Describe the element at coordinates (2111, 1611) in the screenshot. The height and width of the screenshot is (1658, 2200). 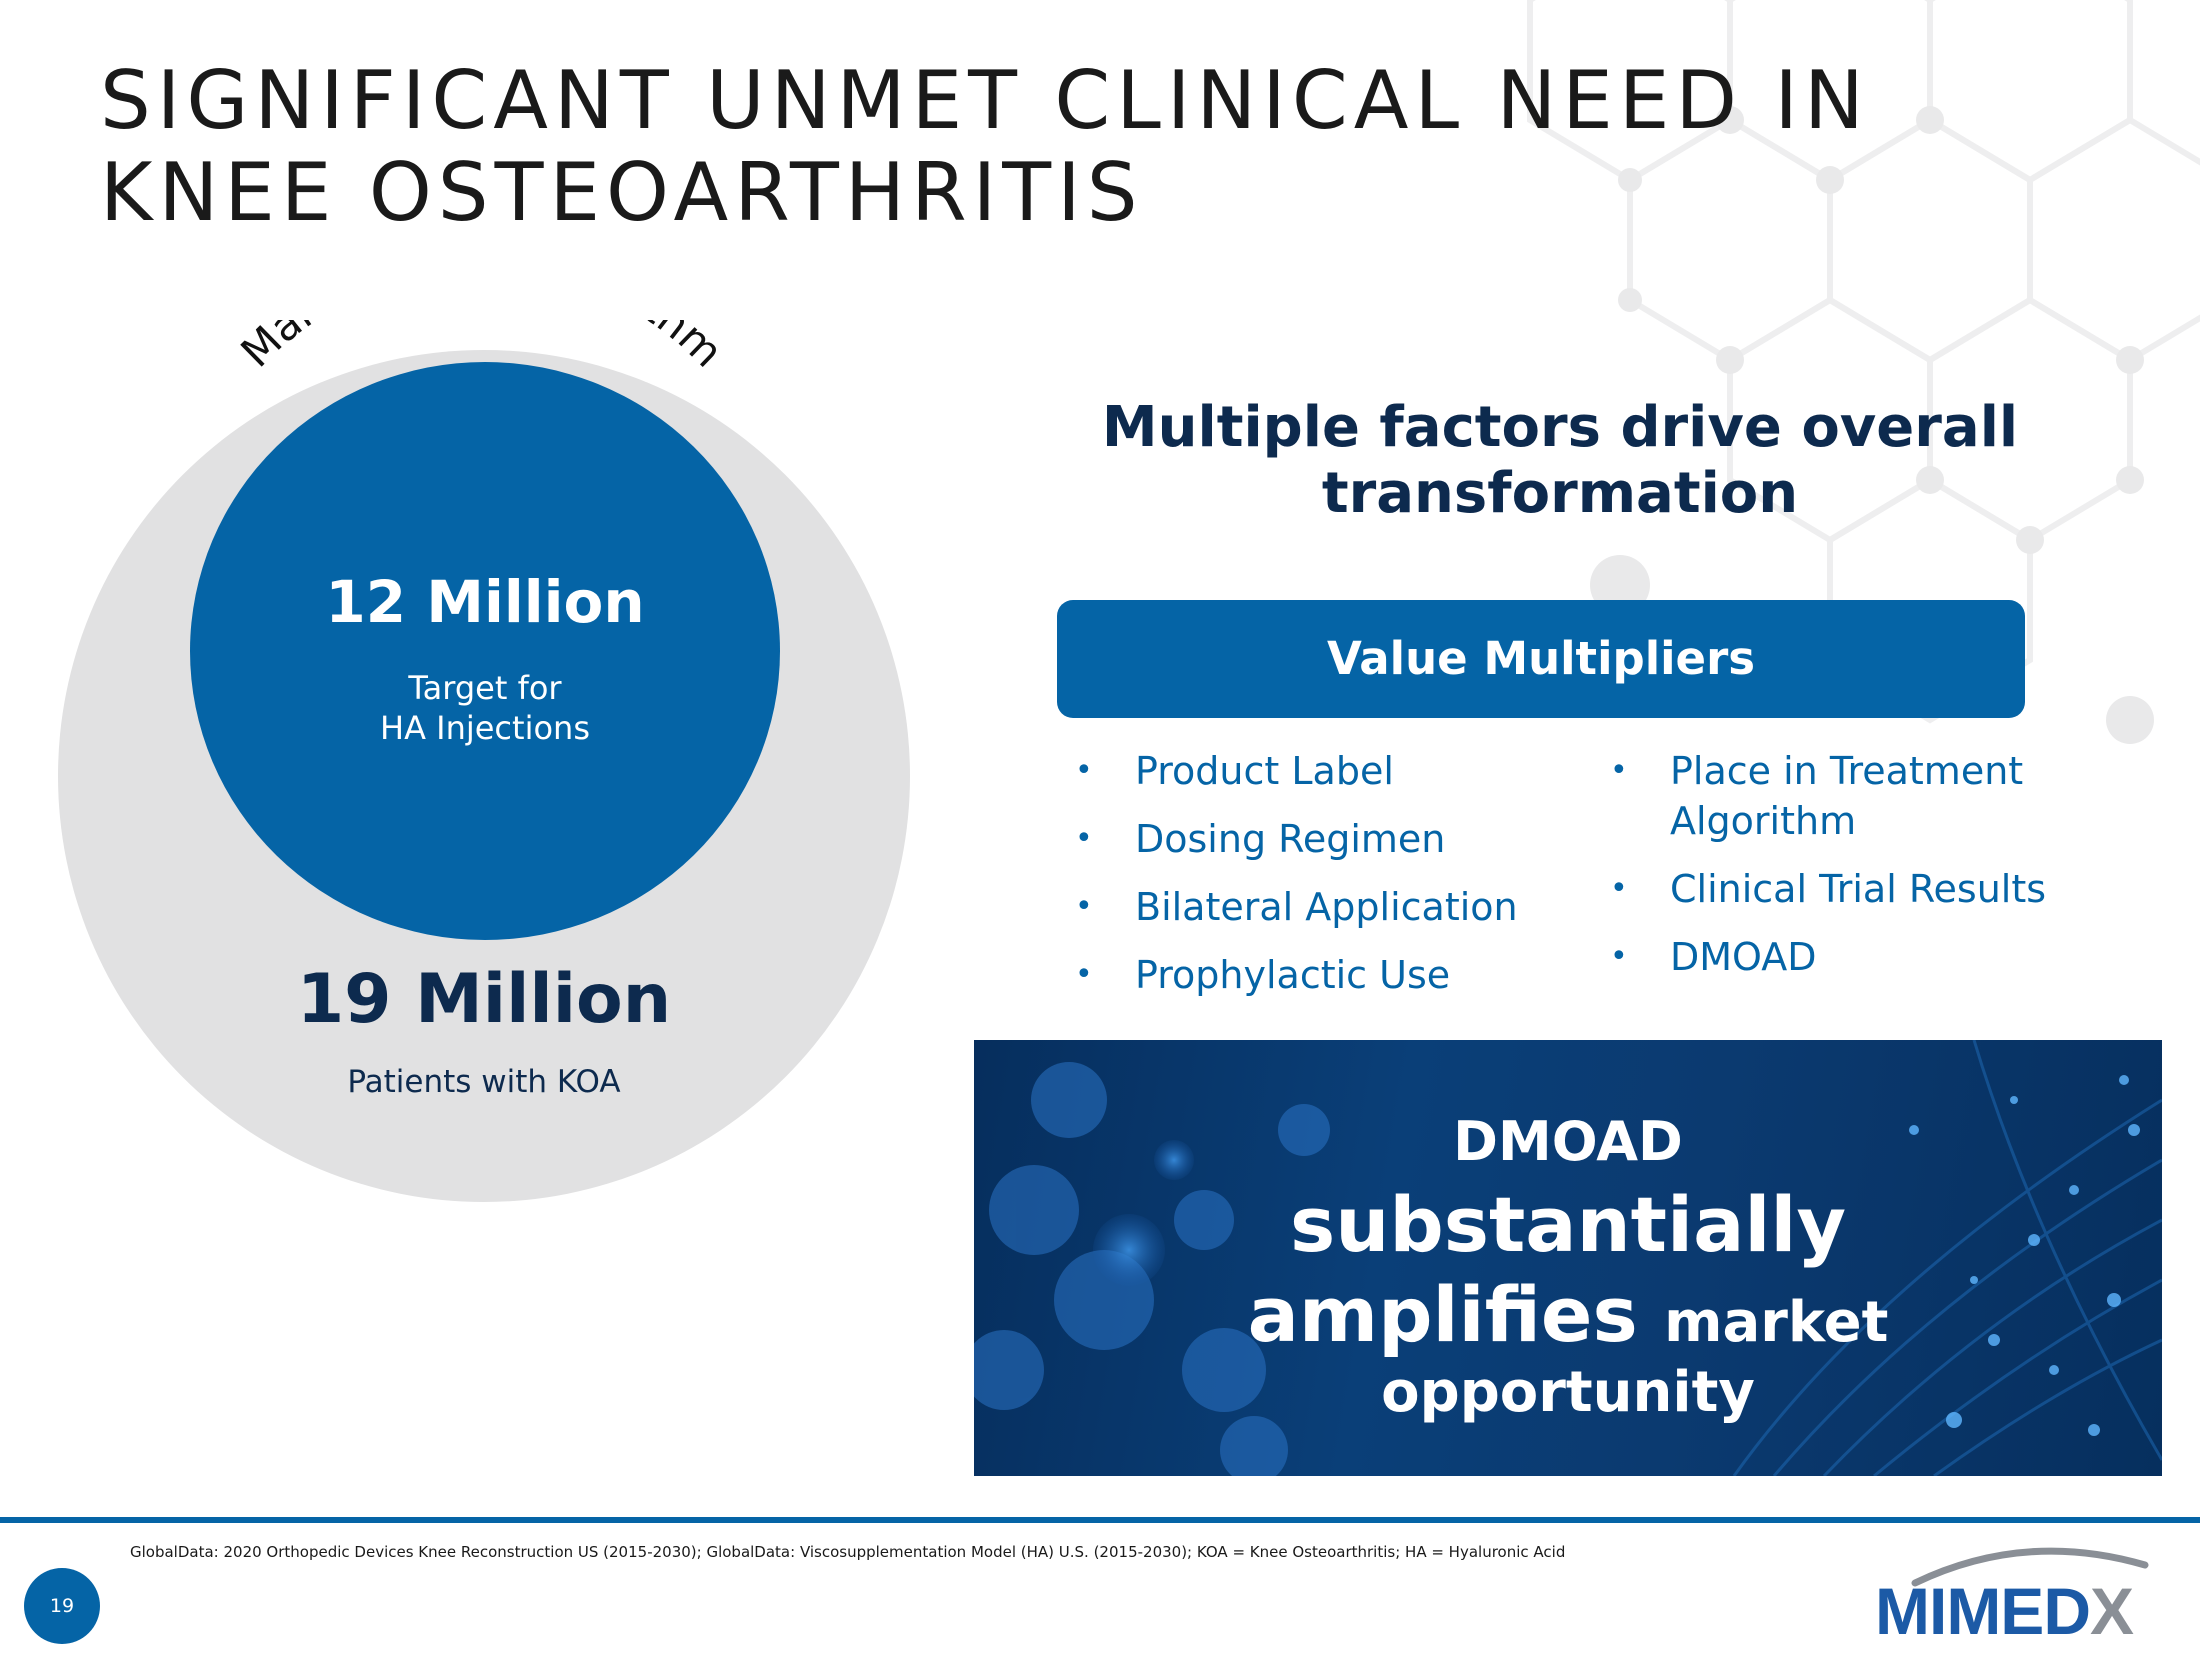
I see `logo-wordmark-x: X` at that location.